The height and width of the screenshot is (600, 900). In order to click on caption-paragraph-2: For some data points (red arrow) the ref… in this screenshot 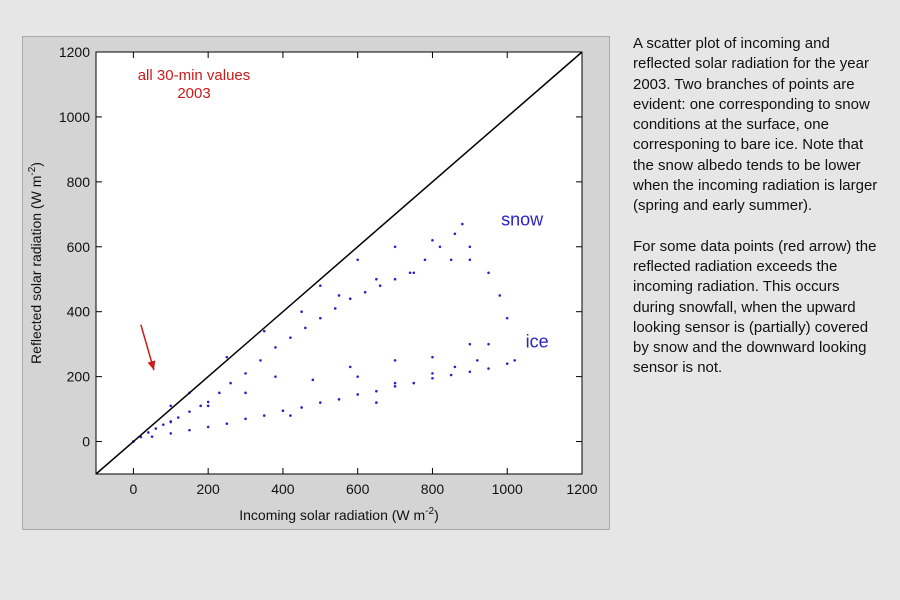, I will do `click(755, 307)`.